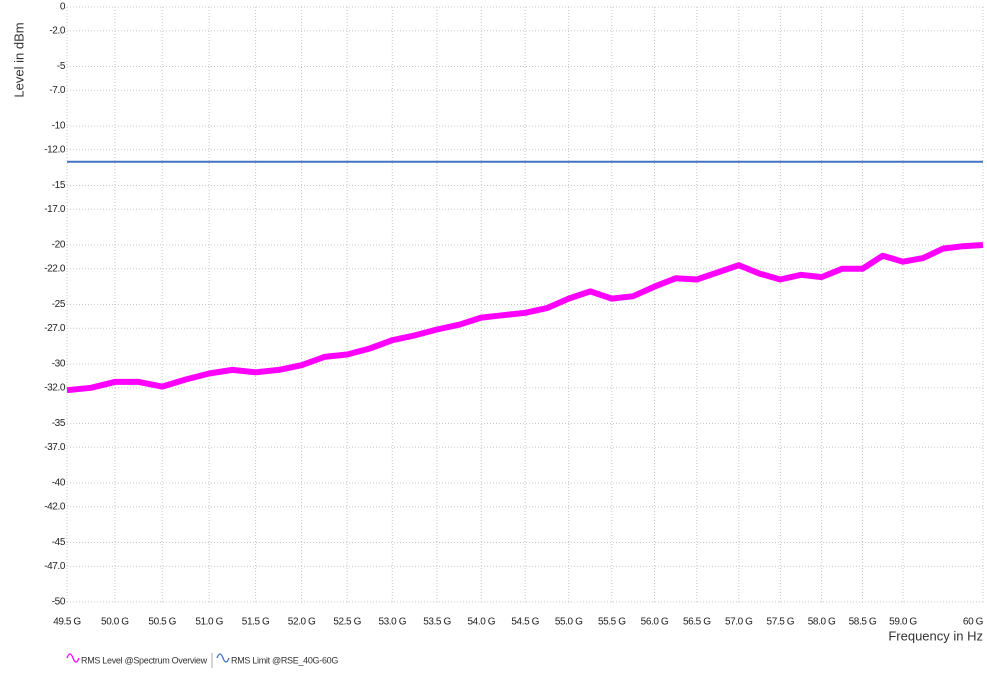 The height and width of the screenshot is (675, 987). Describe the element at coordinates (59, 483) in the screenshot. I see `y-tick-label: -40` at that location.